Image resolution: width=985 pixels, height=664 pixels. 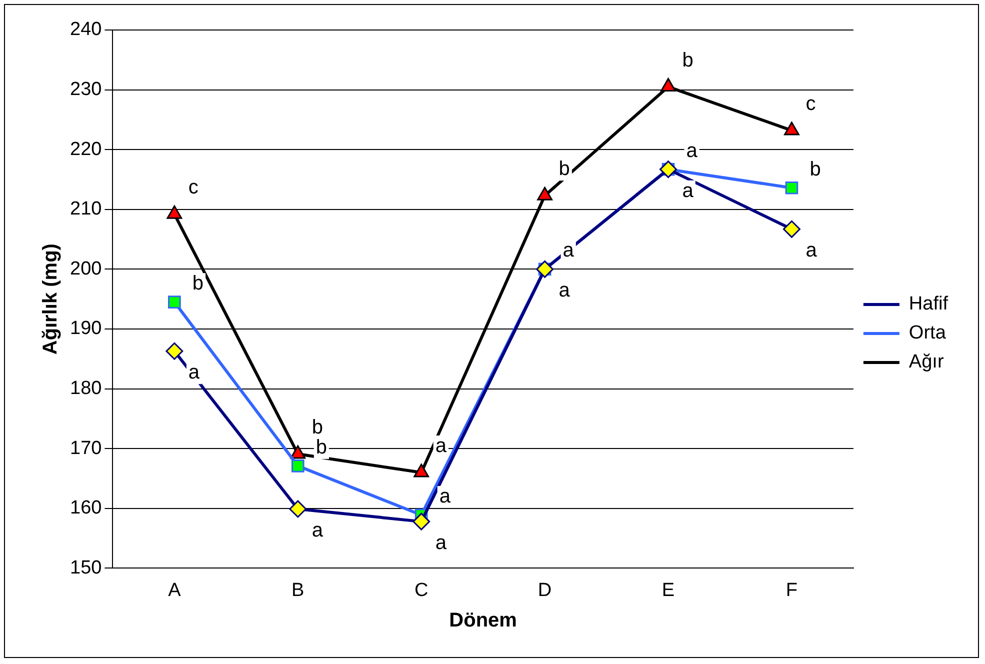 I want to click on legend-label: Hafif, so click(x=928, y=304).